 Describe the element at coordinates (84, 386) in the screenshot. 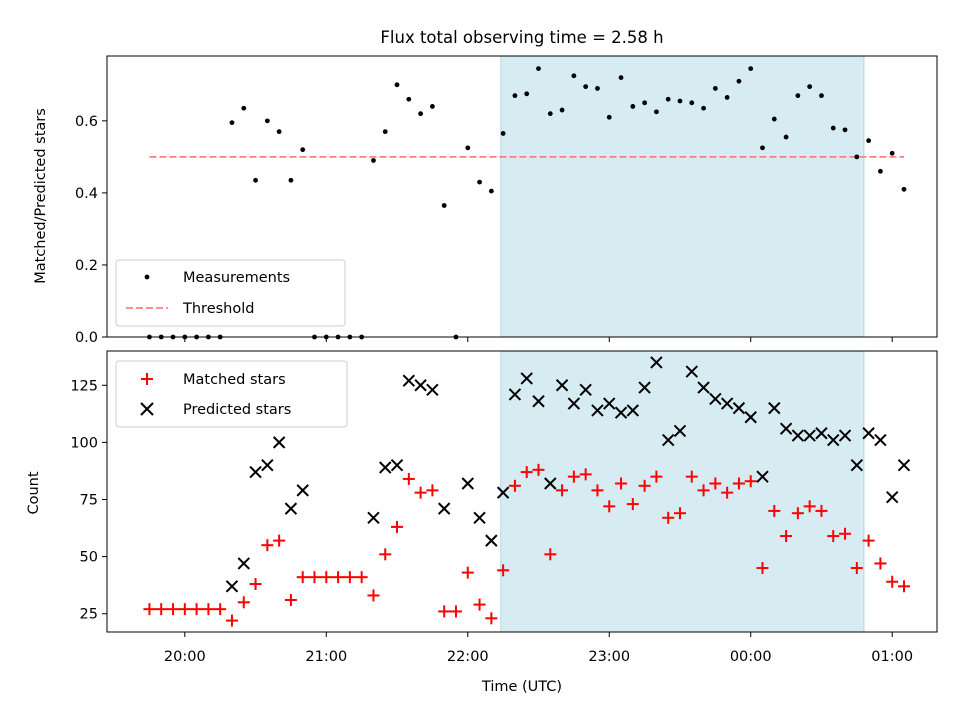

I see `y-tick-label: 125` at that location.